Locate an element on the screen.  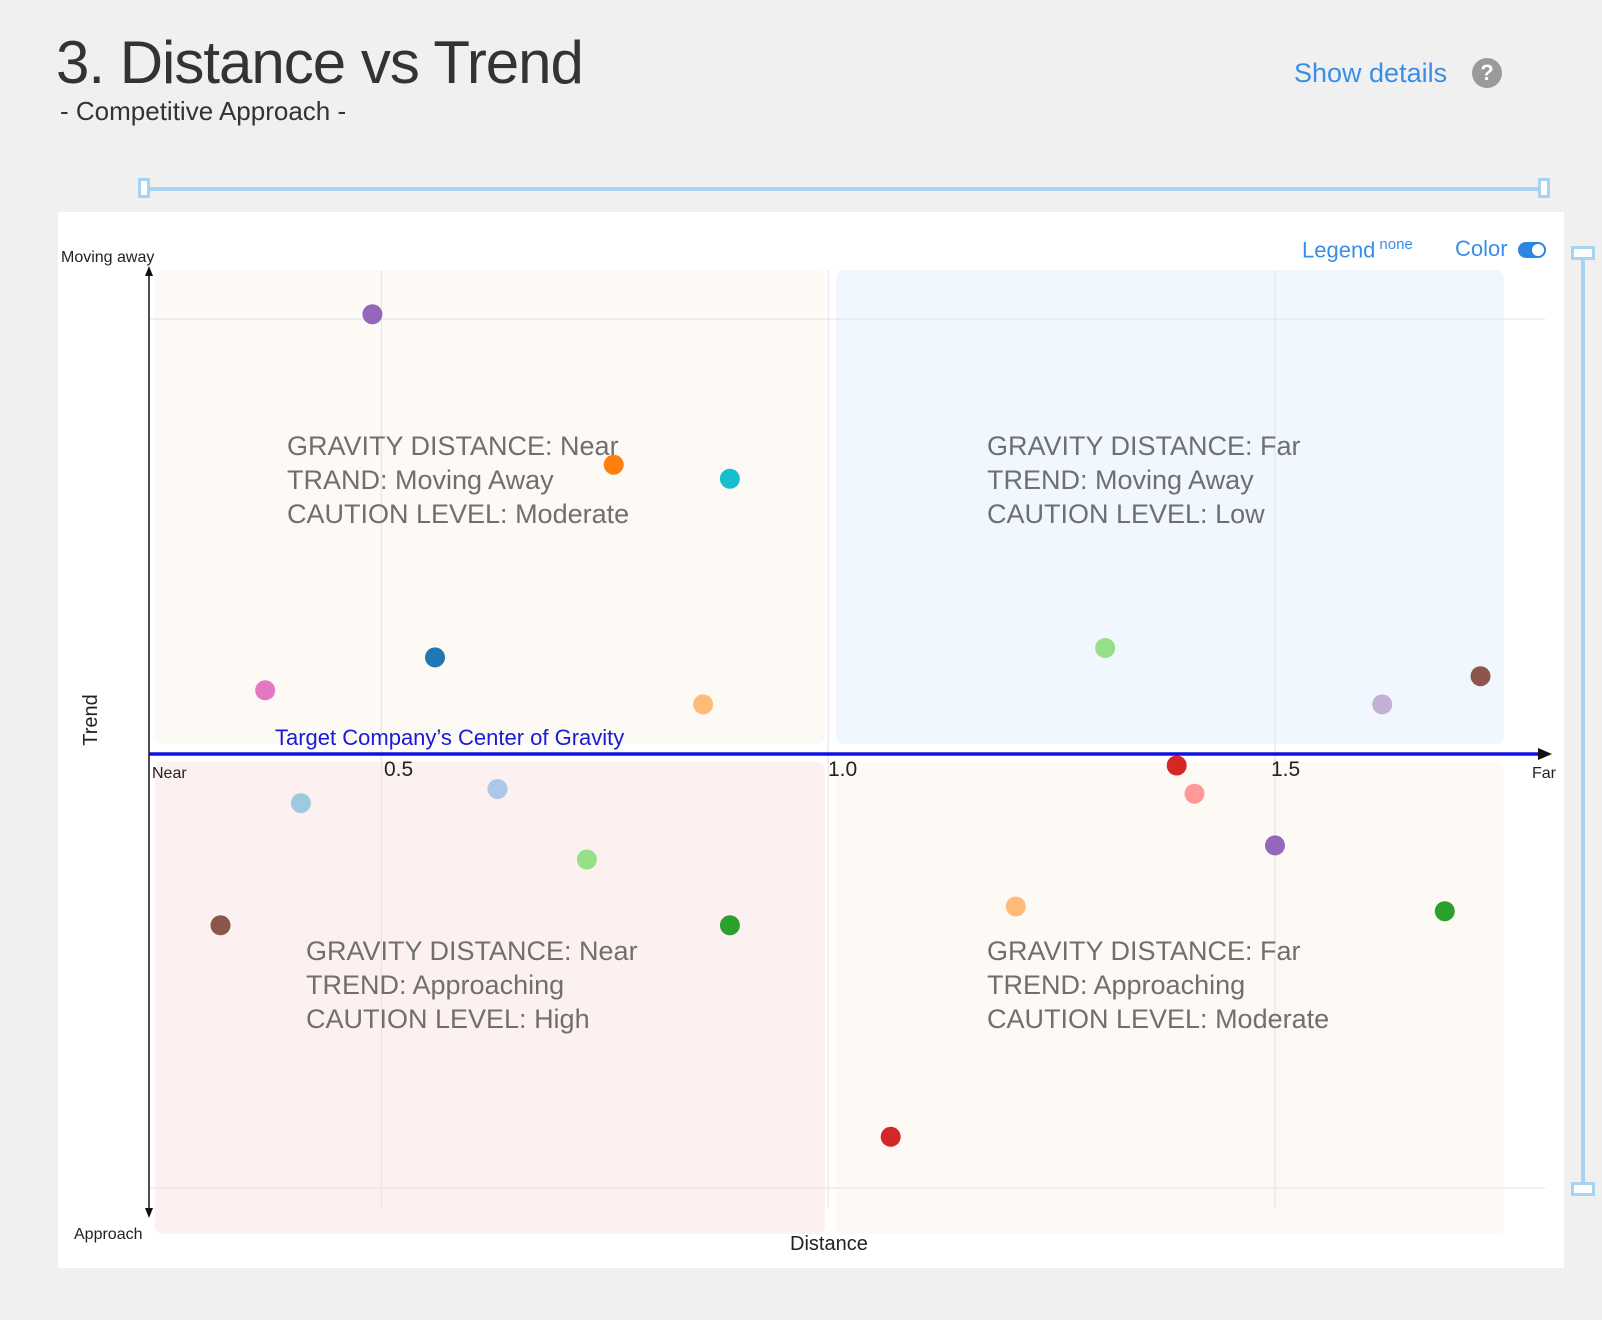
quadrant-far-away is located at coordinates (1170, 507).